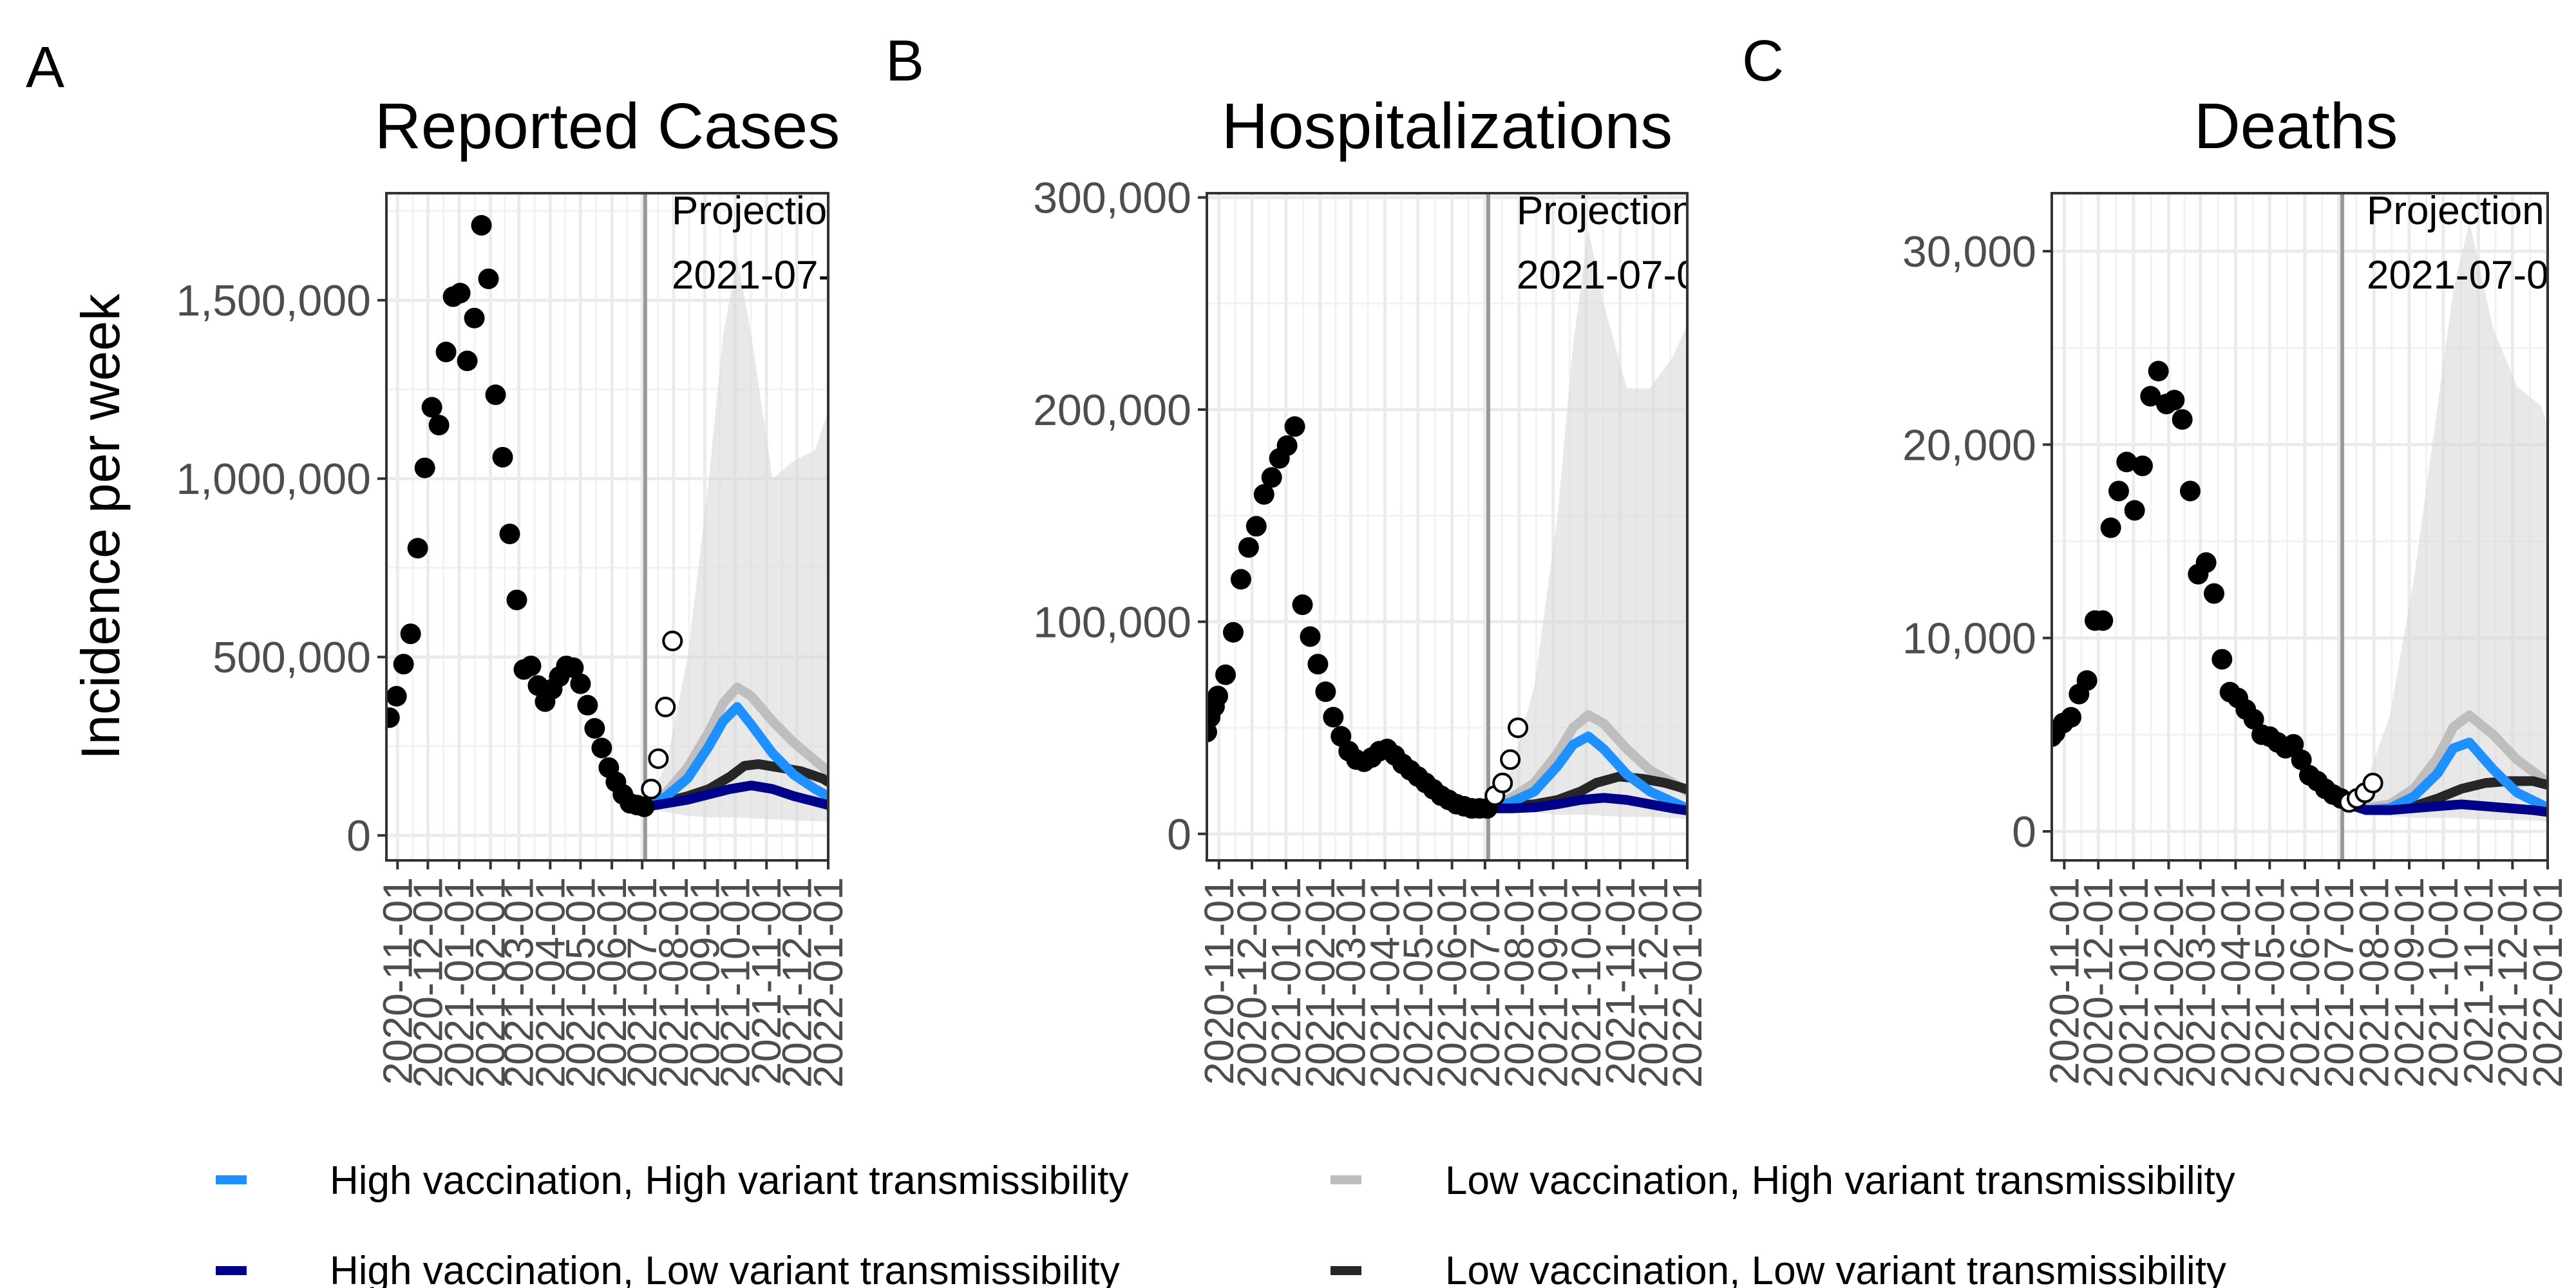 The image size is (2576, 1288). What do you see at coordinates (607, 126) in the screenshot?
I see `panel-title-cases: Reported Cases` at bounding box center [607, 126].